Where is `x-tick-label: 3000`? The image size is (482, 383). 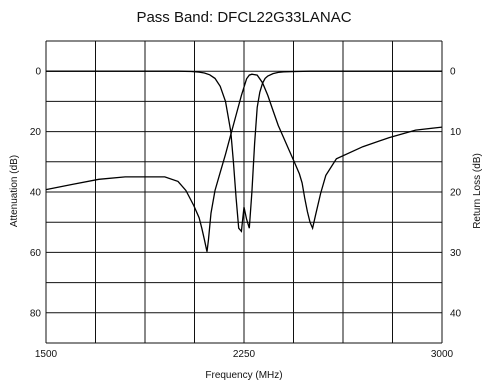
x-tick-label: 3000 is located at coordinates (442, 354).